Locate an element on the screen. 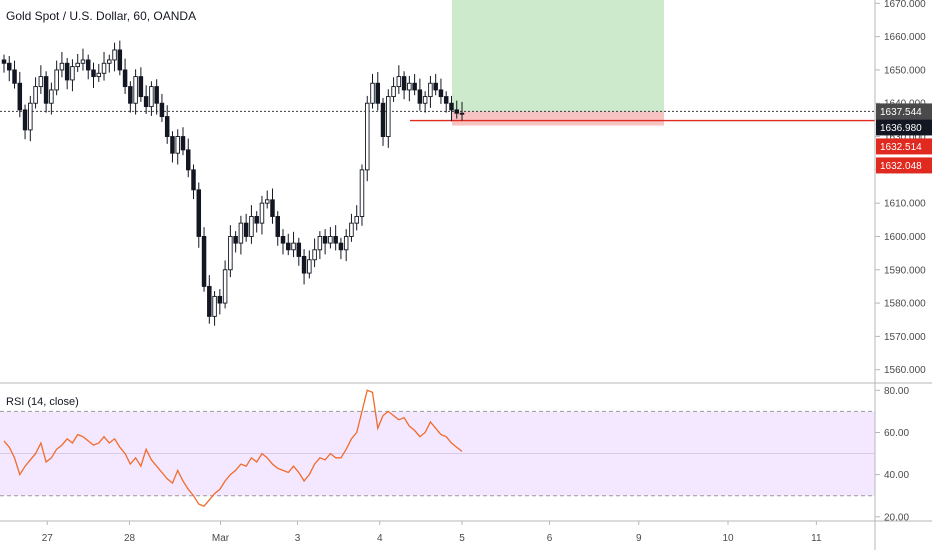 This screenshot has height=550, width=932. time-tick-label: 28 is located at coordinates (130, 538).